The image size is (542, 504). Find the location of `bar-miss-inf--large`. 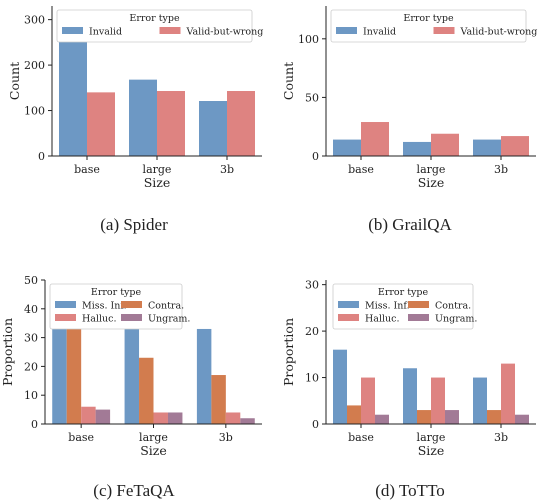

bar-miss-inf--large is located at coordinates (410, 396).